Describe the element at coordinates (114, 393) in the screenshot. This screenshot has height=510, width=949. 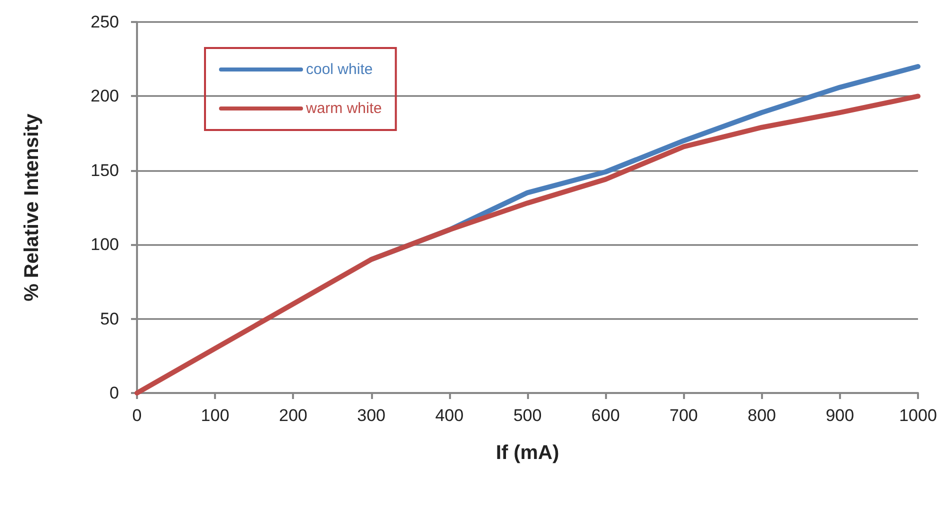
I see `y-tick-label: 0` at that location.